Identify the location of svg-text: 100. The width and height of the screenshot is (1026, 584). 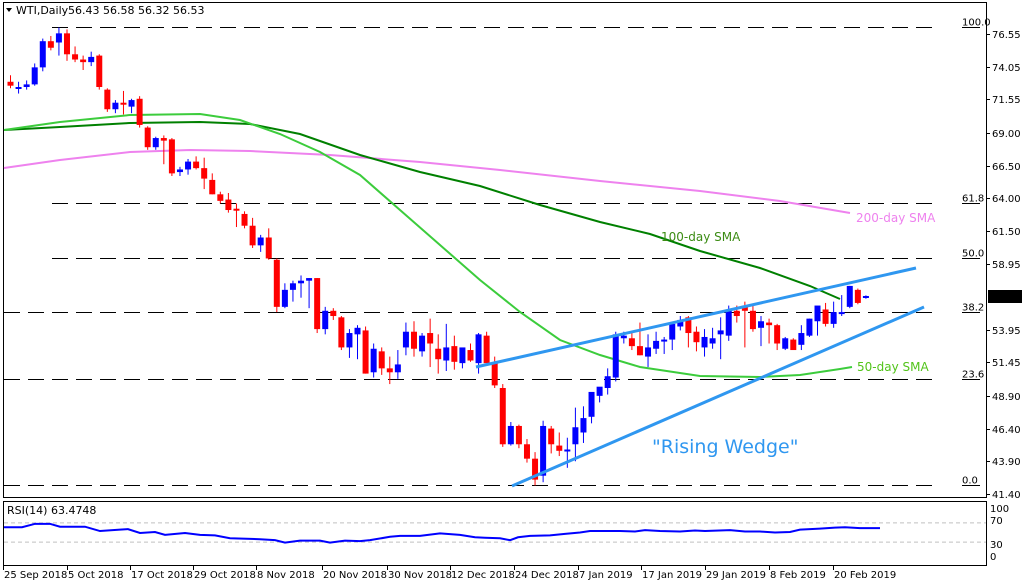
(999, 509).